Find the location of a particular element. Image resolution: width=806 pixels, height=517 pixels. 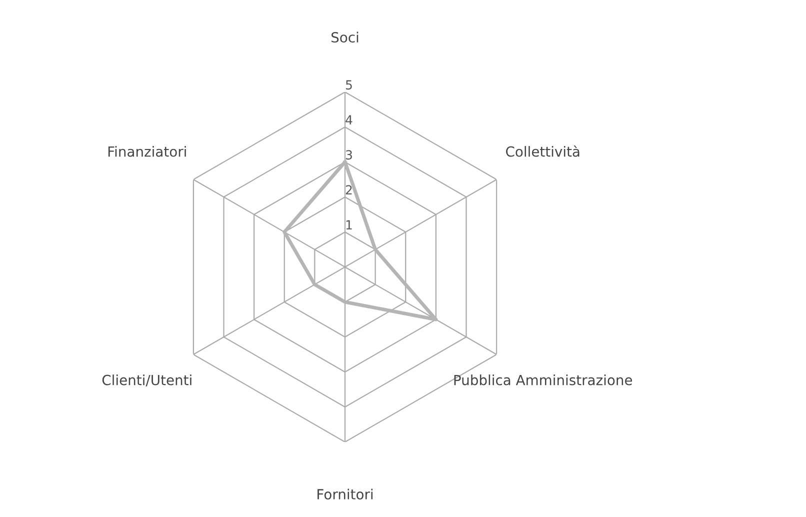

y-tick-label: 5 is located at coordinates (349, 85).